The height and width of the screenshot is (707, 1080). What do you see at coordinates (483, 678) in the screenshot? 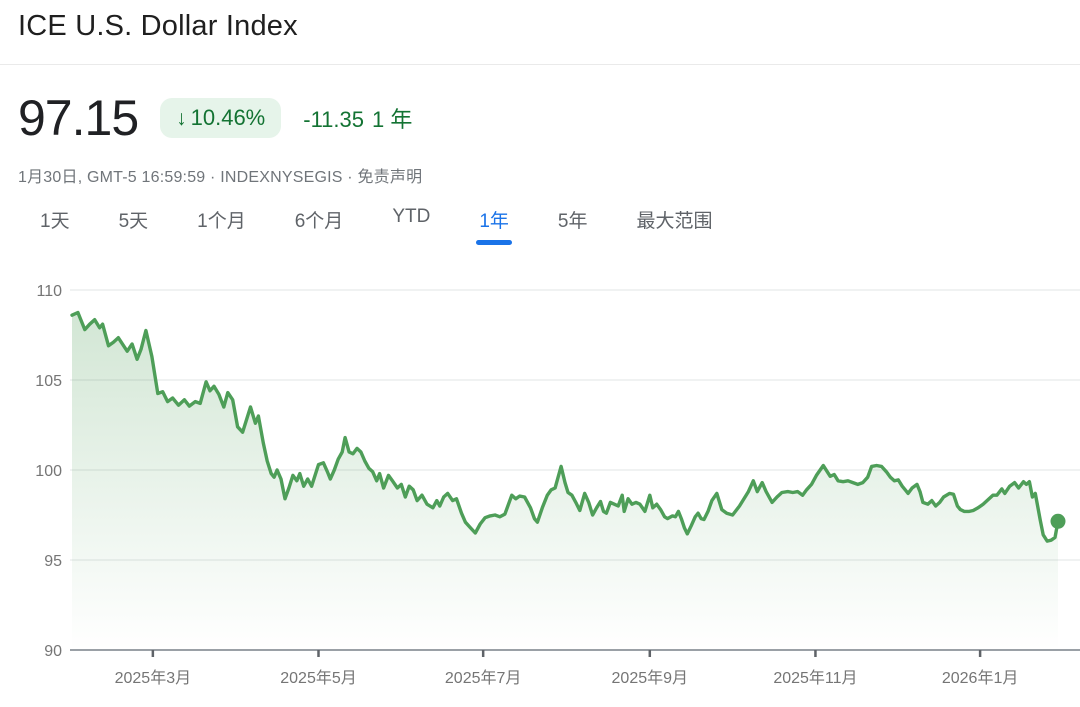
I see `svg-text: 2025年7月` at bounding box center [483, 678].